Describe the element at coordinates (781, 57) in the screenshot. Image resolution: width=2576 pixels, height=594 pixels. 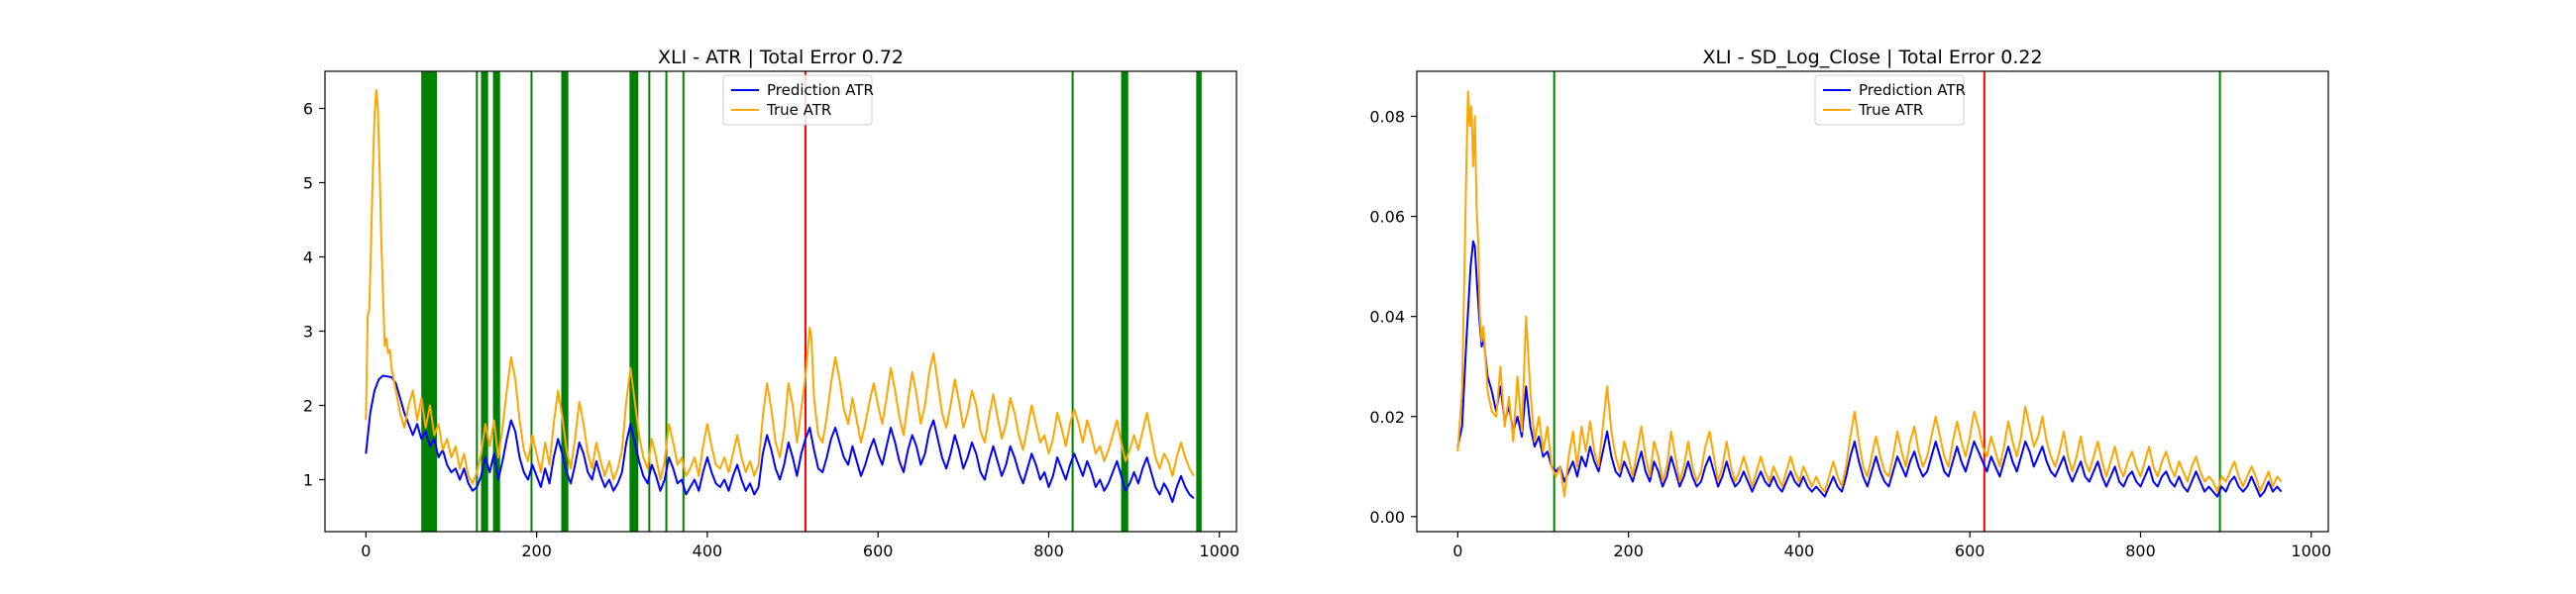
I see `chart-title: XLI - ATR | Total Error 0.72` at that location.